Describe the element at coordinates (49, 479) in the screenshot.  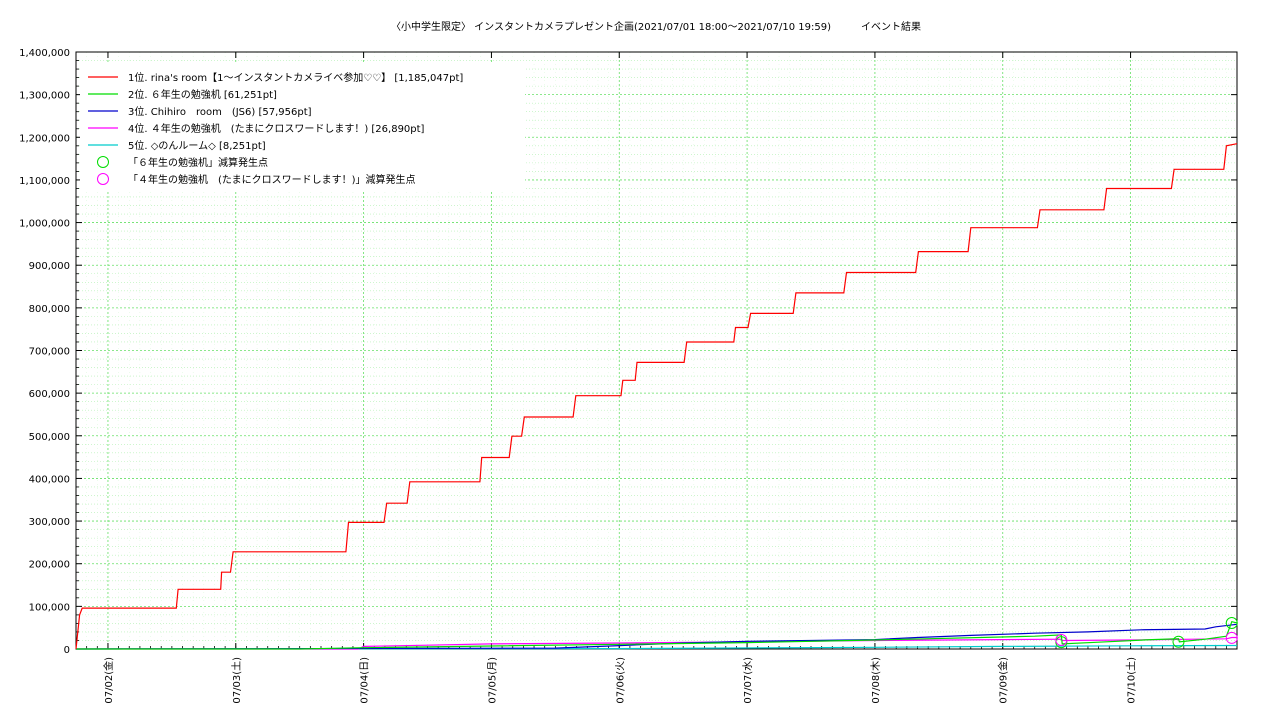
I see `y-tick-label: 400,000` at that location.